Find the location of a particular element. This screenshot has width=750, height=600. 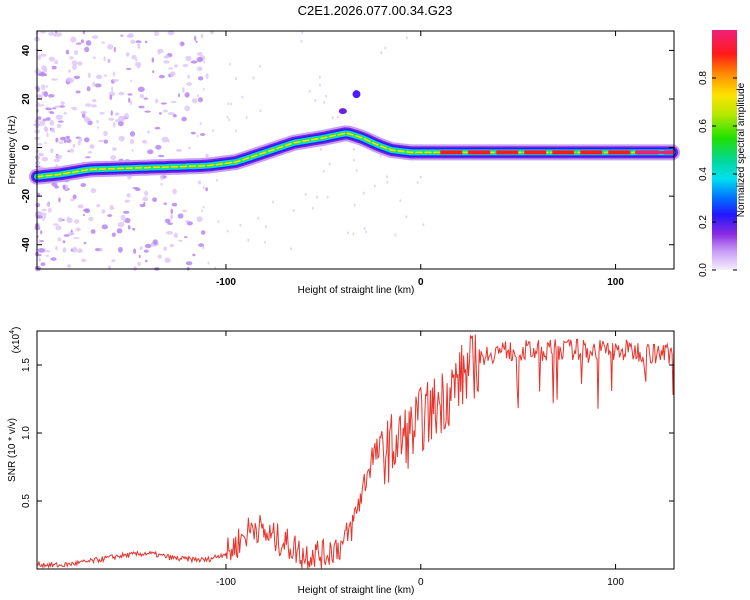

colorbar-tick-label: 0.0 is located at coordinates (703, 270).